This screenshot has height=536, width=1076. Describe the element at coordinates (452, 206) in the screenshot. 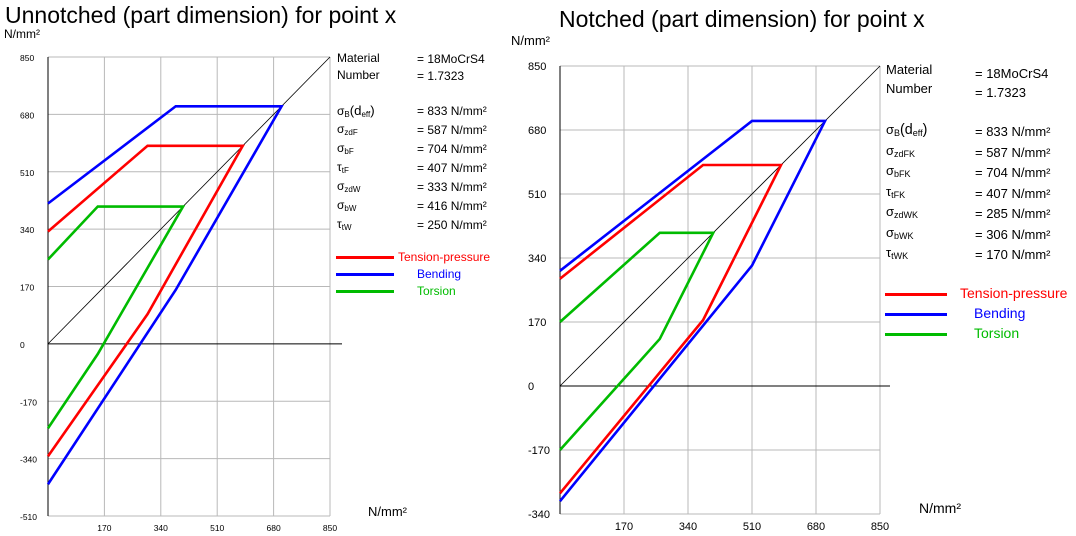

I see `param-value: = 416 N/mm²` at that location.